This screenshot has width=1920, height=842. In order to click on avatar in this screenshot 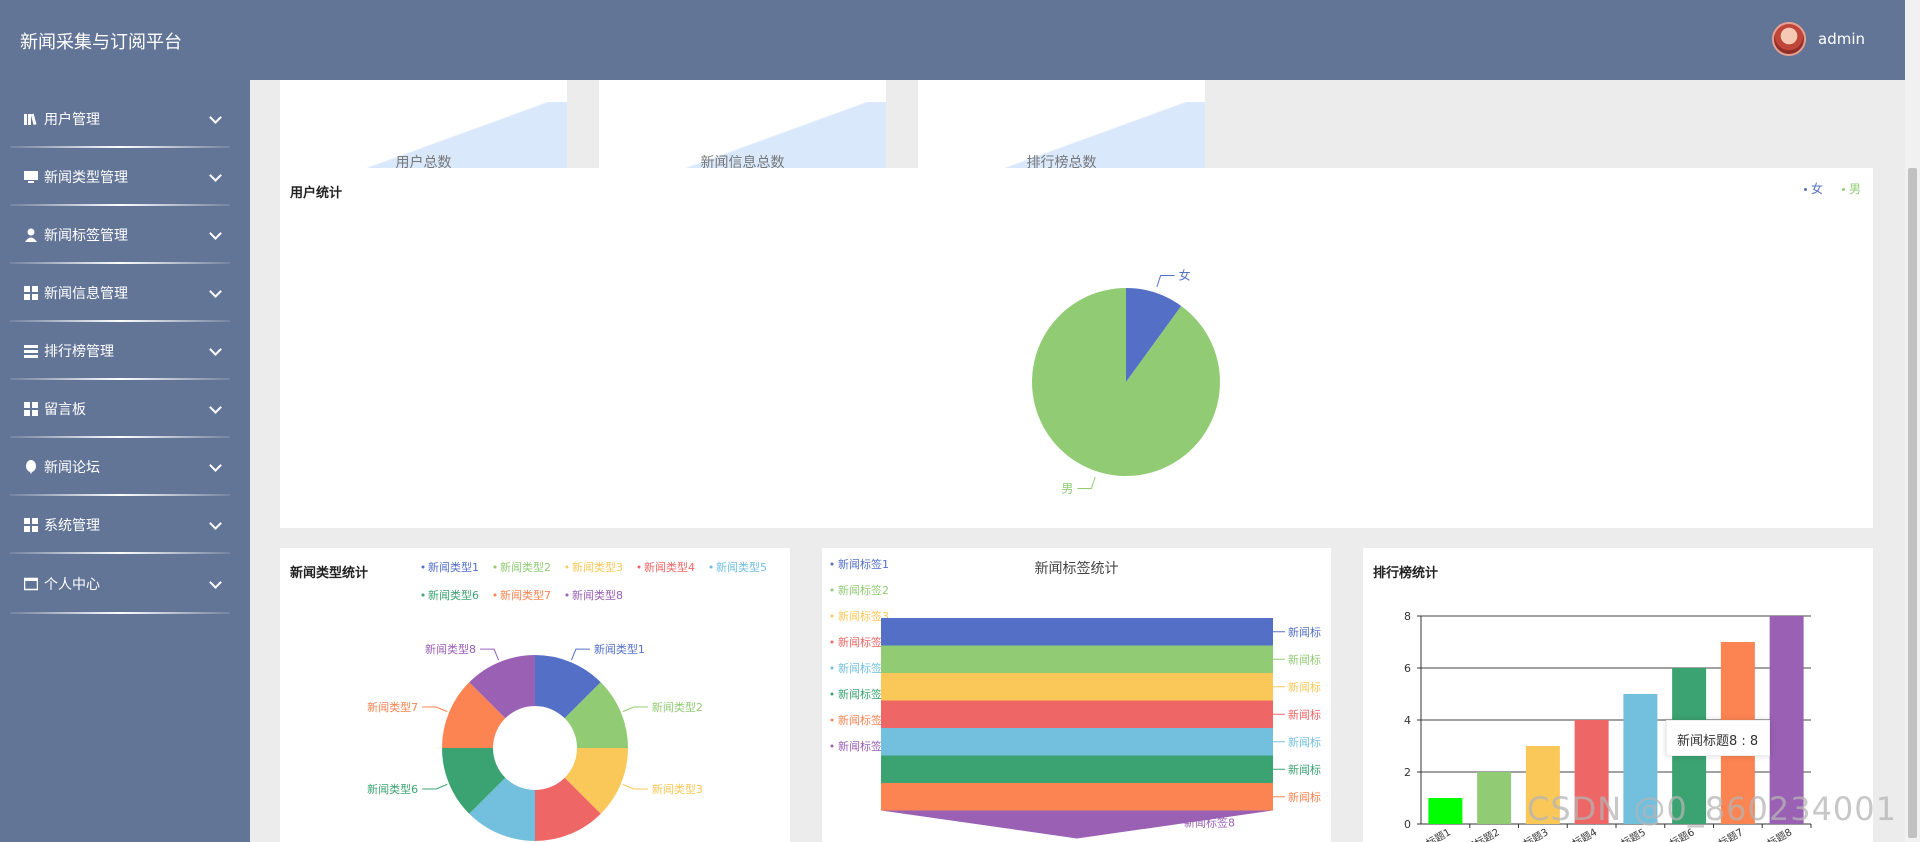, I will do `click(1789, 39)`.